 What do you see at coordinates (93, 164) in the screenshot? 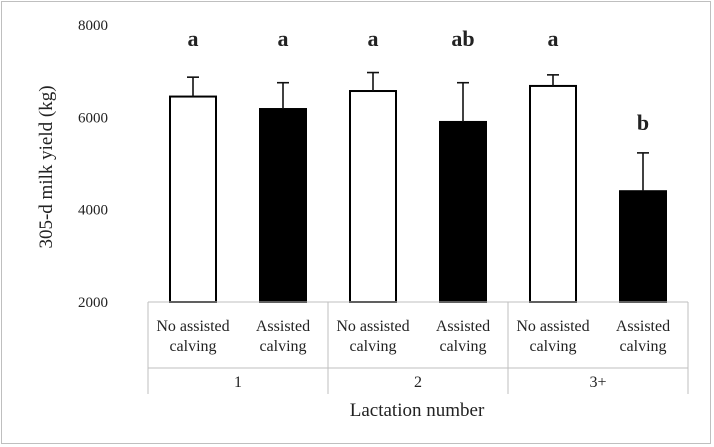
I see `y-axis: 2000 4000 6000 8000` at bounding box center [93, 164].